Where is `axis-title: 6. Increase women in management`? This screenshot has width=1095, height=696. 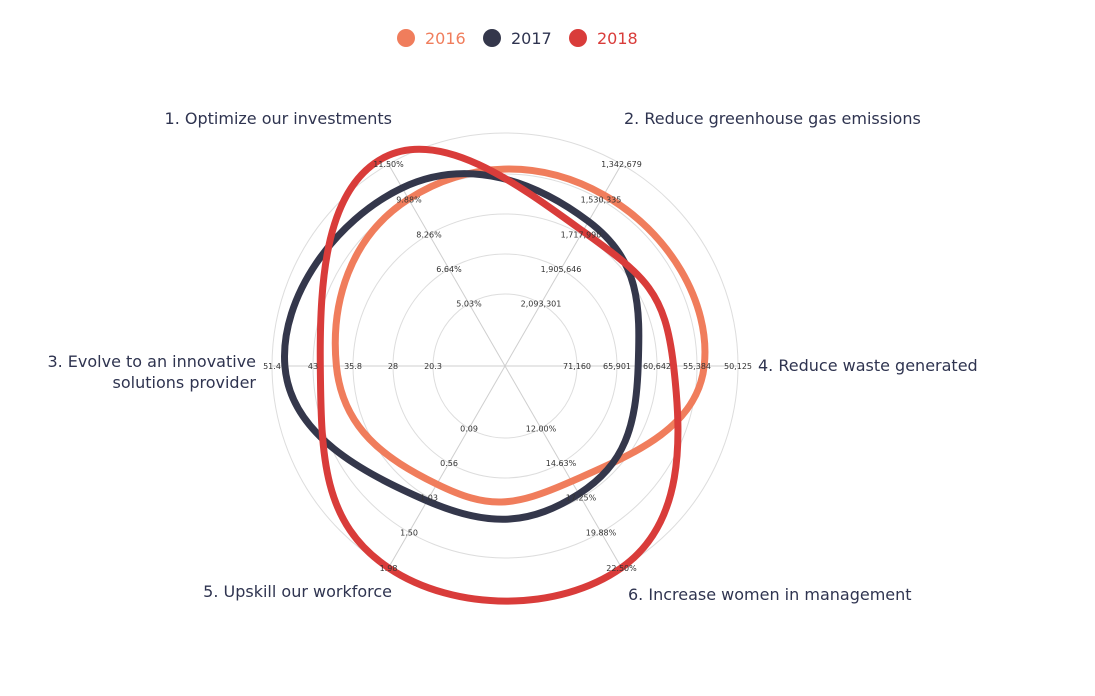
axis-title: 6. Increase women in management is located at coordinates (770, 594).